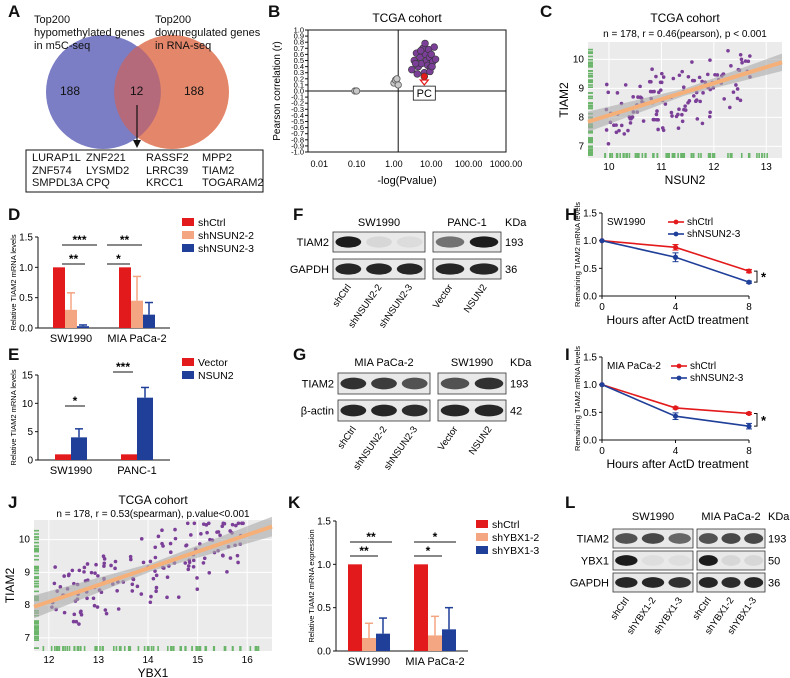 The image size is (790, 678). What do you see at coordinates (428, 551) in the screenshot?
I see `chart-k-sig-label: *` at bounding box center [428, 551].